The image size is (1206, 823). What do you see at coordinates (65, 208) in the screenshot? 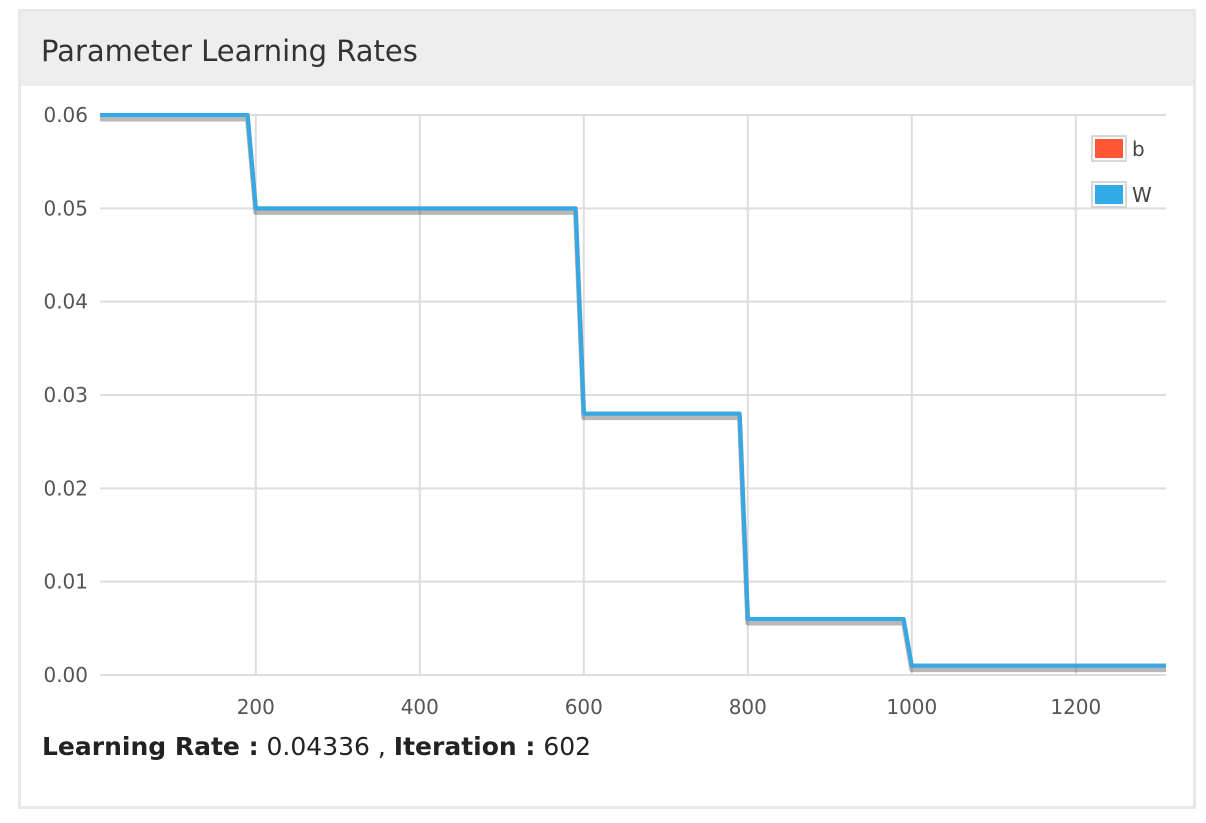
I see `y-tick-label: 0.05` at bounding box center [65, 208].